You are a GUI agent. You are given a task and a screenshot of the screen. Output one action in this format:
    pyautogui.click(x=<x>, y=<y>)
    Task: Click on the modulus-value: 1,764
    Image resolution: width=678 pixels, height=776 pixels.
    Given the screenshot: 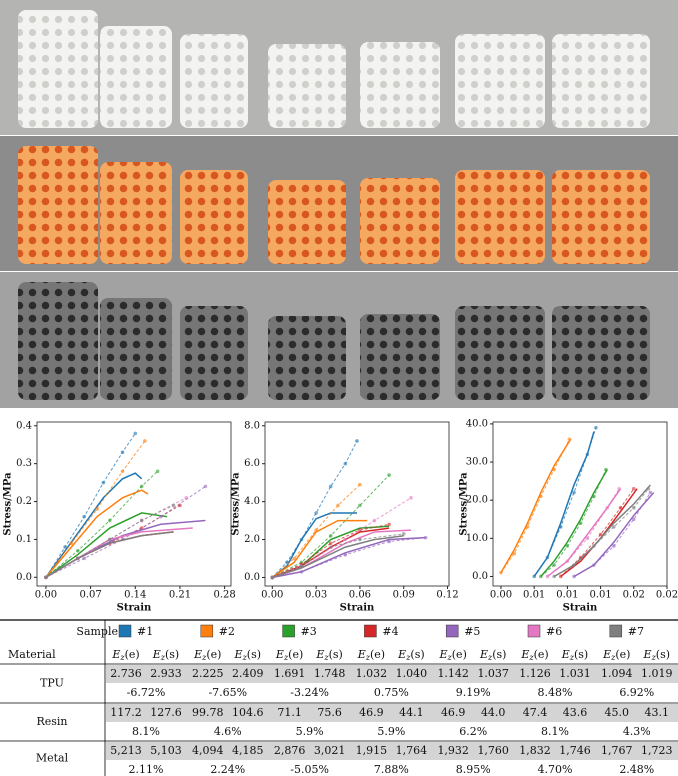 What is the action you would take?
    pyautogui.click(x=412, y=750)
    